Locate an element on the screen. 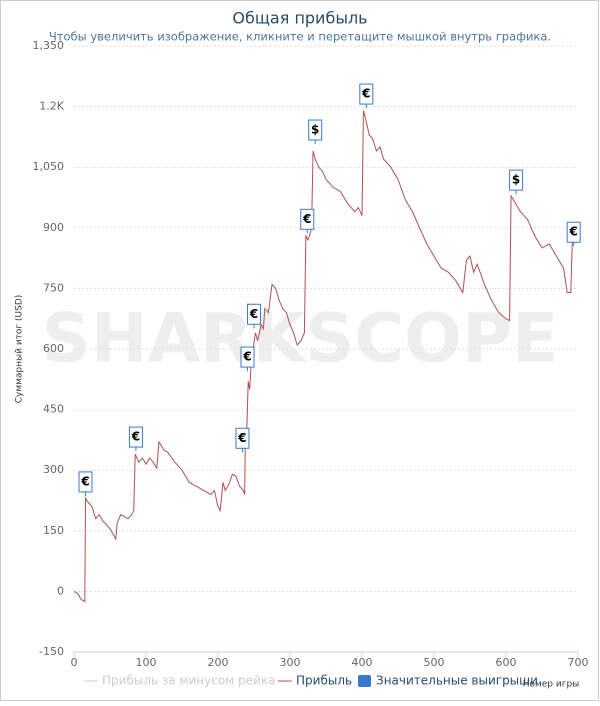 This screenshot has height=706, width=600. x-tick-label: 600 is located at coordinates (506, 662).